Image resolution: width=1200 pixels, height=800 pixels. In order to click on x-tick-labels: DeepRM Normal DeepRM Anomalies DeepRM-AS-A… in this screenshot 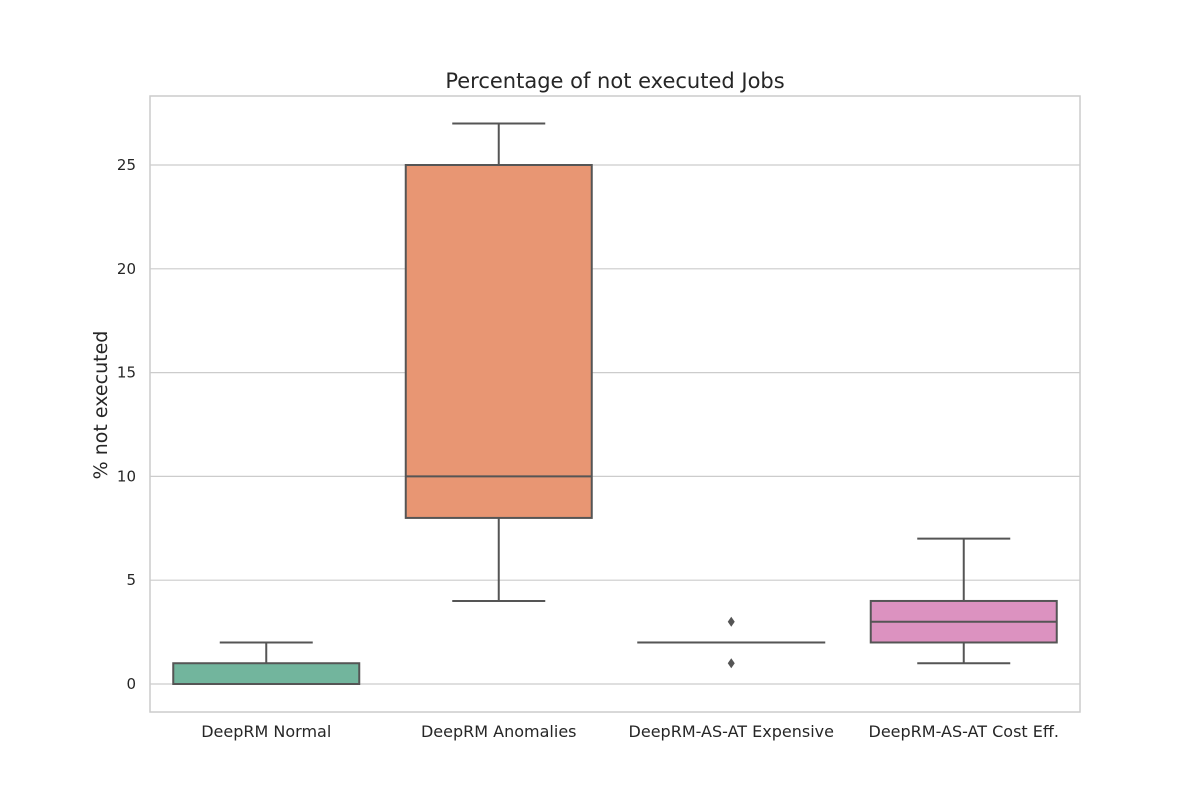, I will do `click(630, 731)`.